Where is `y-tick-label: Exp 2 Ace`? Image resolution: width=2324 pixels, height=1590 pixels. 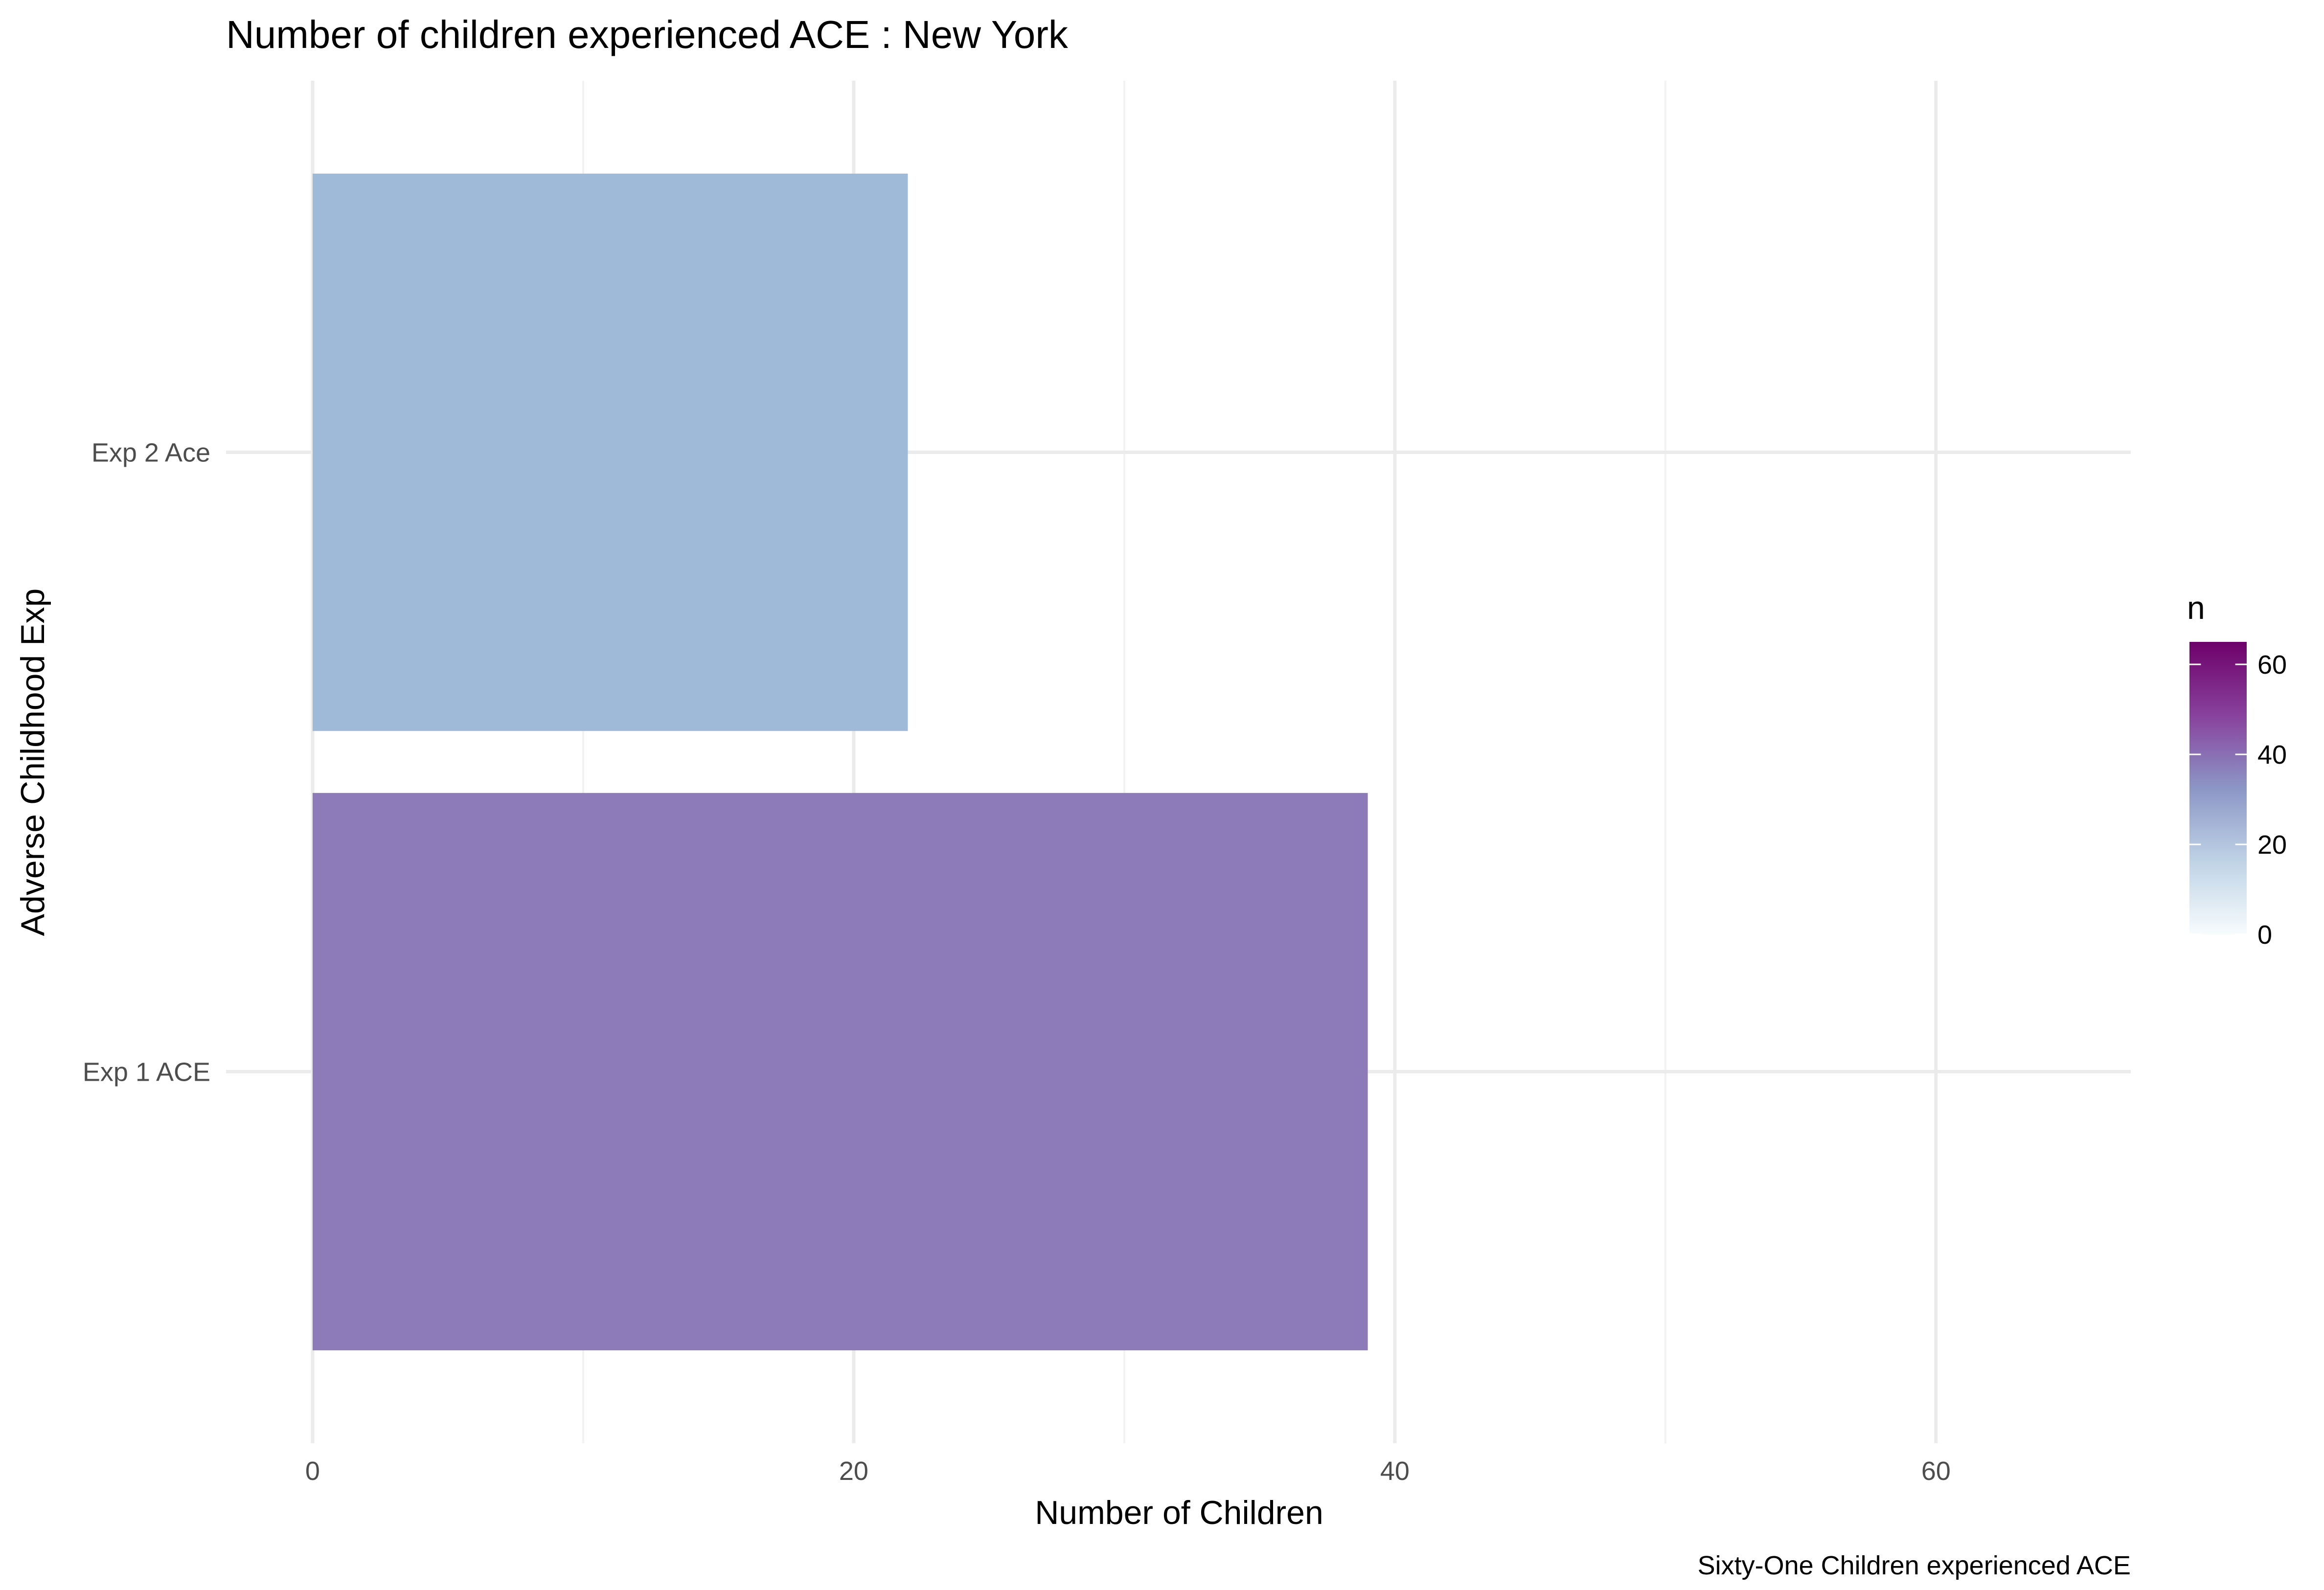 y-tick-label: Exp 2 Ace is located at coordinates (151, 453).